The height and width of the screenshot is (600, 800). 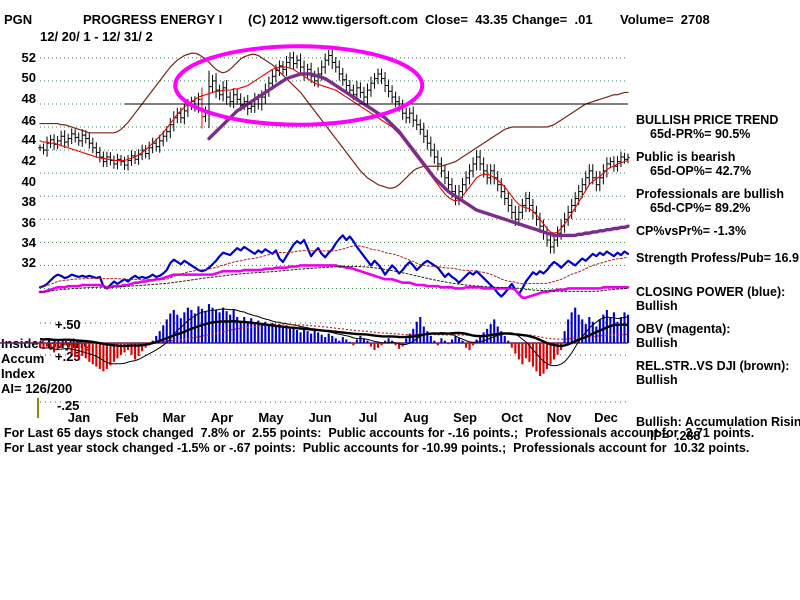 I want to click on closing-power-value: Bullish, so click(x=657, y=306).